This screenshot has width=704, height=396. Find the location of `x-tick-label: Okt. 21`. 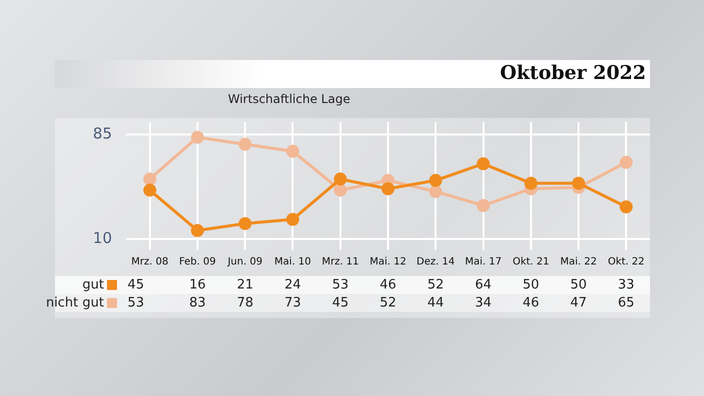

x-tick-label: Okt. 21 is located at coordinates (531, 262).